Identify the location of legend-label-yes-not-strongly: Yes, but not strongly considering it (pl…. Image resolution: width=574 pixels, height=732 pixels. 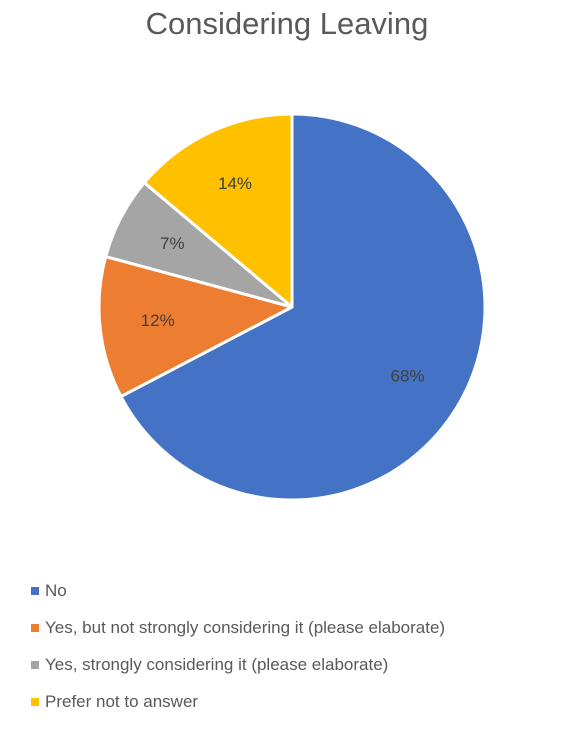
(245, 627).